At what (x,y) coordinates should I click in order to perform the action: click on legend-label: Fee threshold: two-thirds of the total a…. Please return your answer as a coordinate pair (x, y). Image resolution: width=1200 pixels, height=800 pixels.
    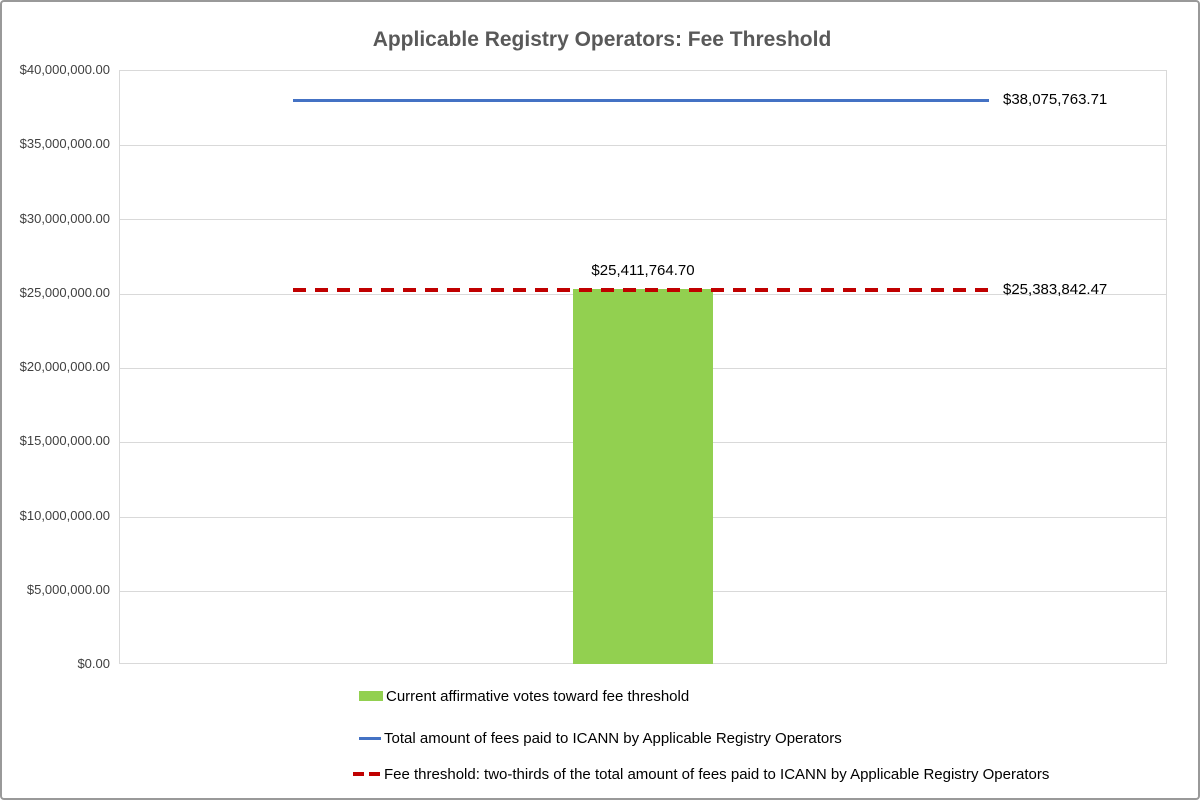
    Looking at the image, I should click on (717, 774).